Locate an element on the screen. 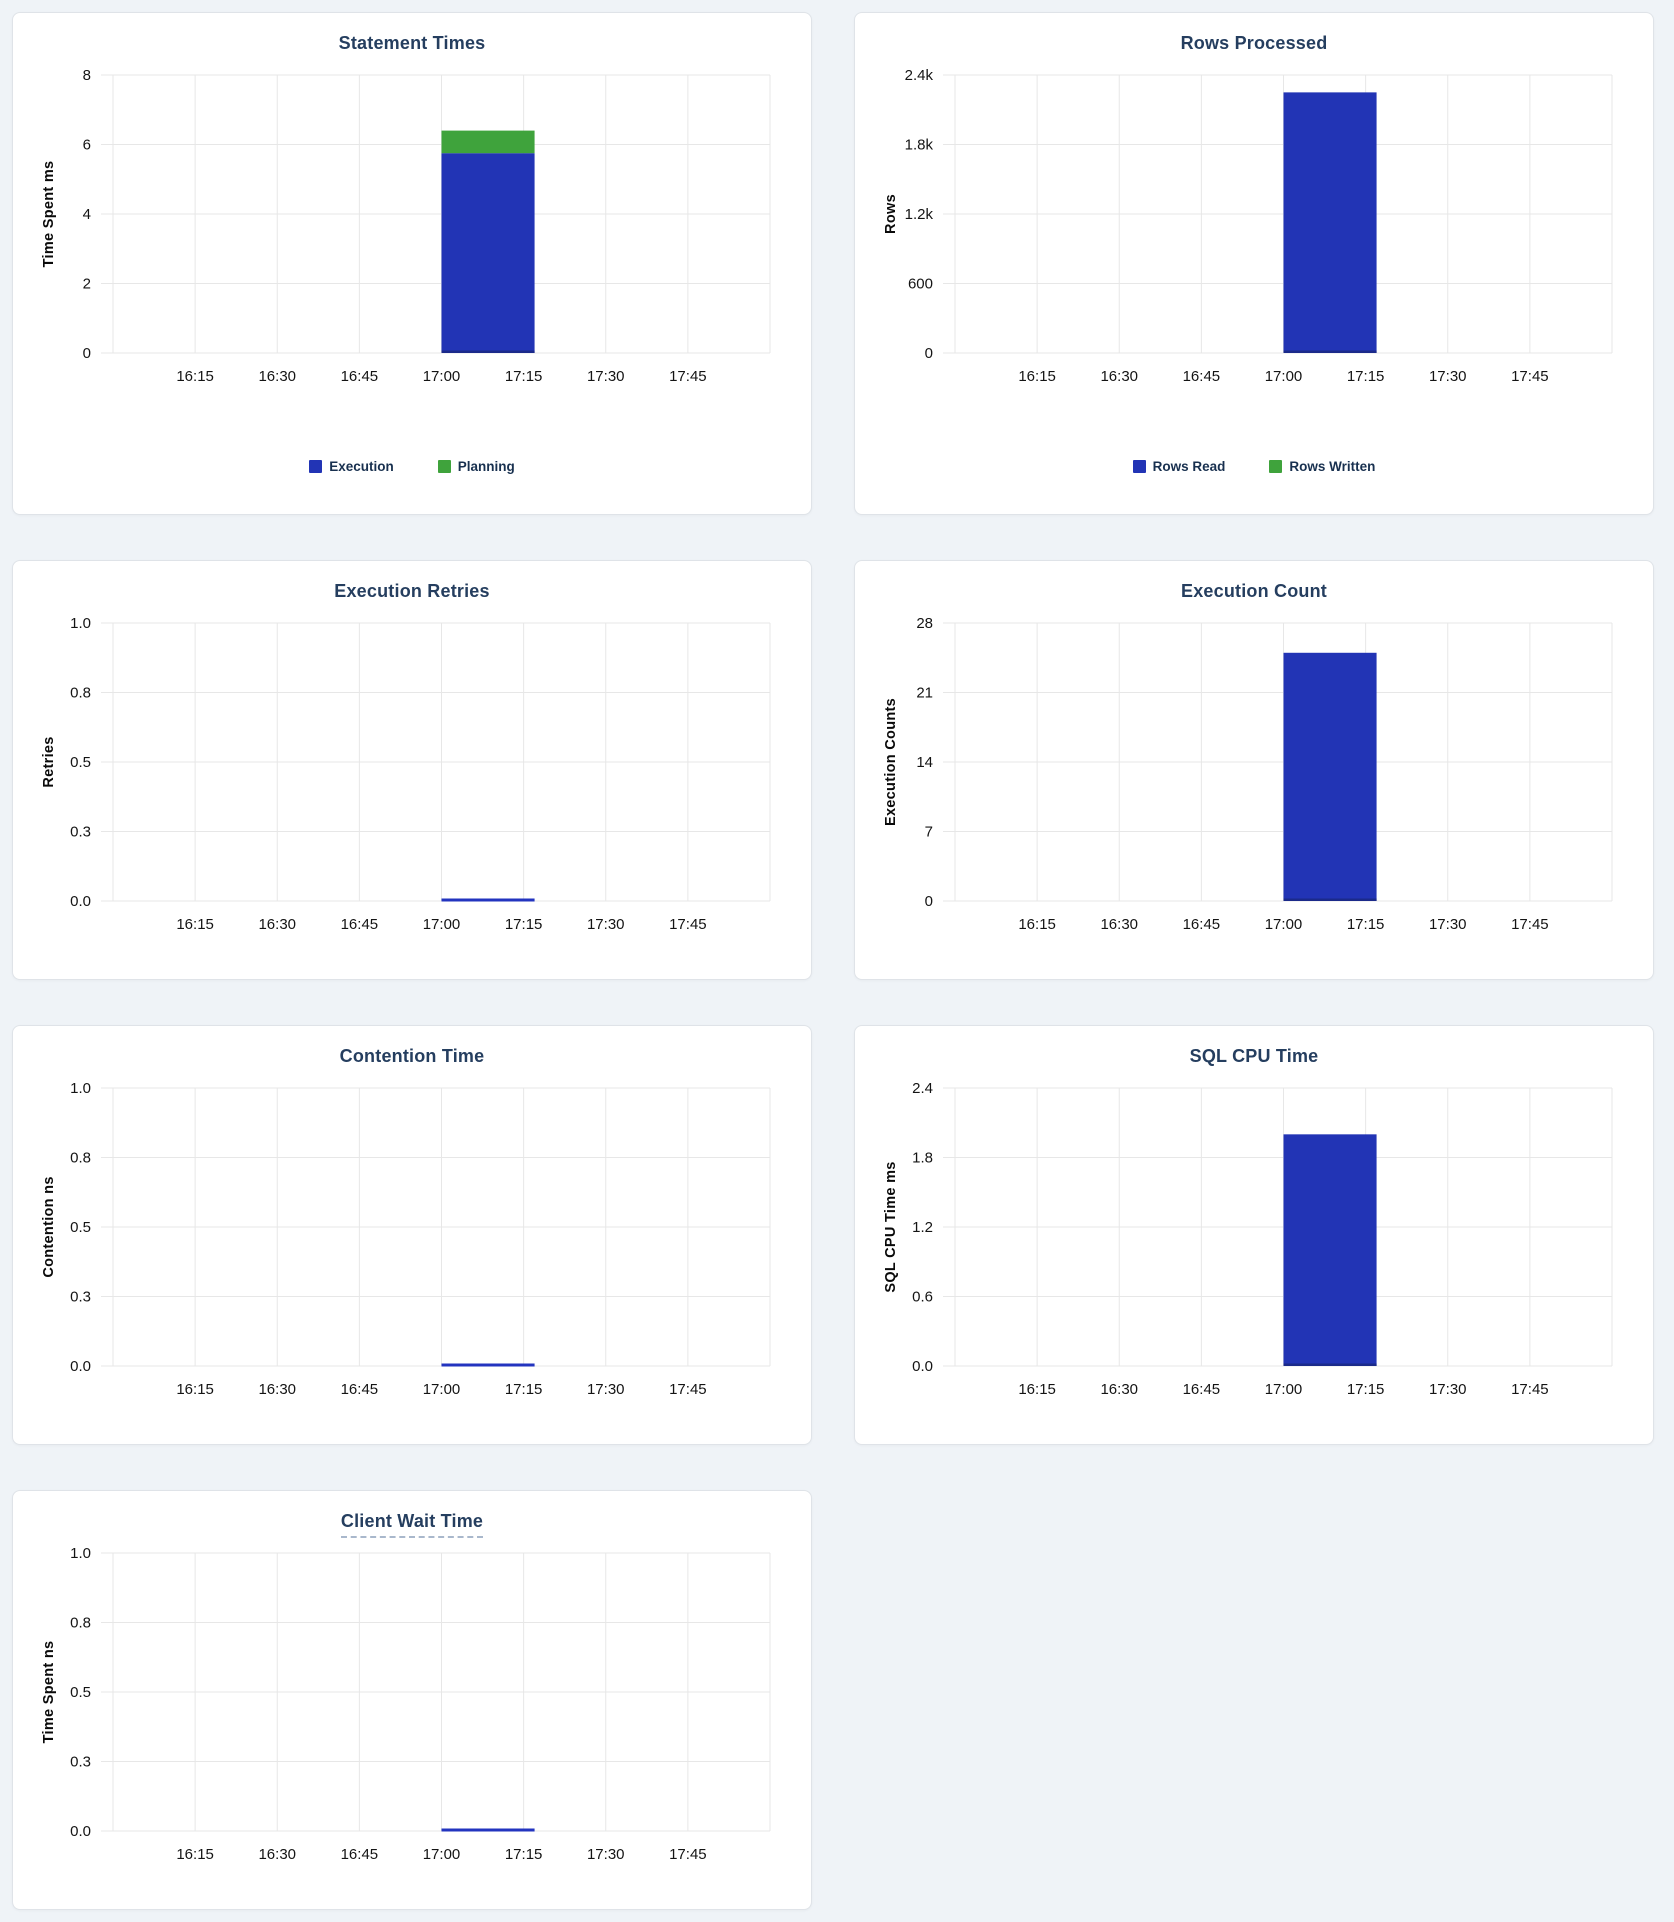  y-axis-label: Execution Counts is located at coordinates (891, 762).